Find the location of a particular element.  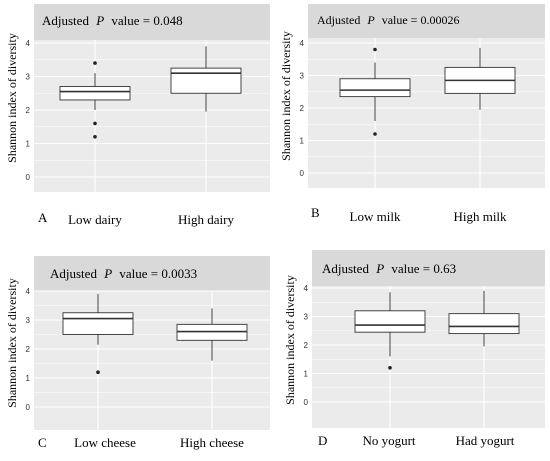

panel-c-ytick-0: 0 is located at coordinates (28, 407).